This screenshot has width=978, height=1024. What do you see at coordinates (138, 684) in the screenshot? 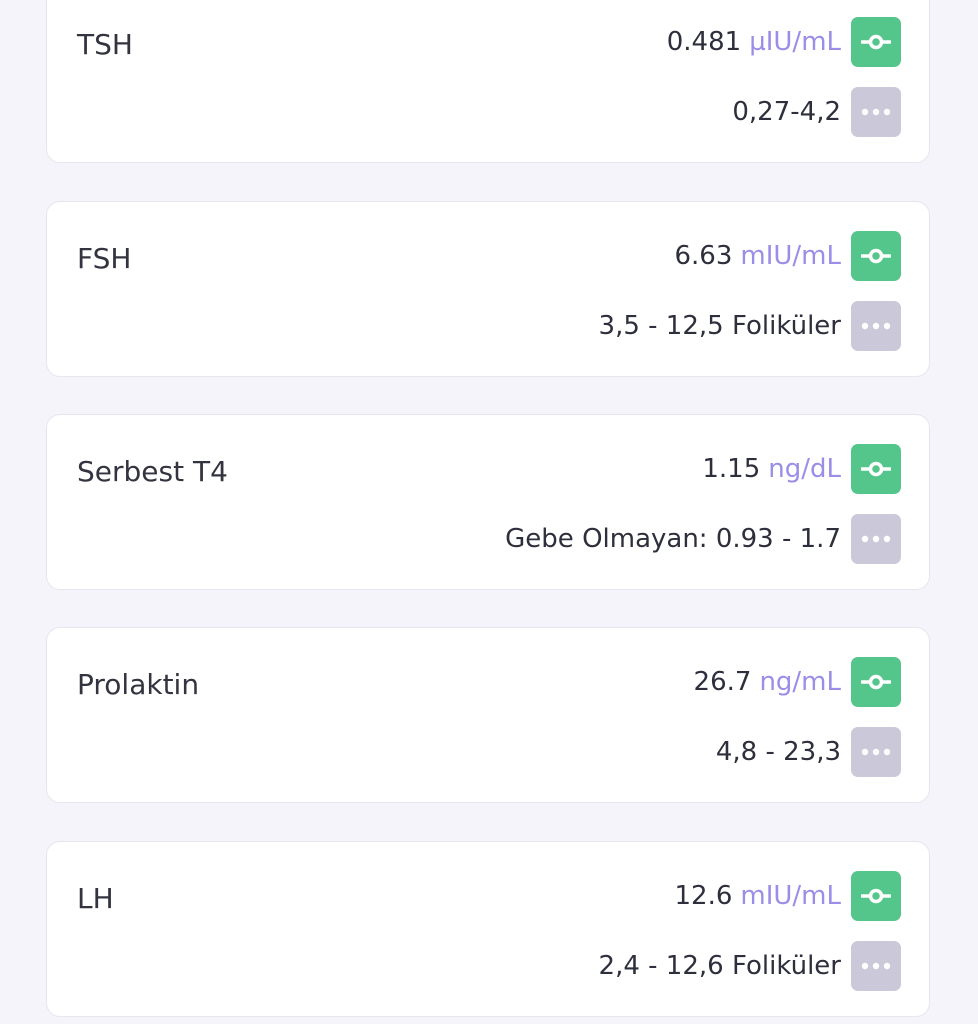
I see `test-name: Prolaktin` at bounding box center [138, 684].